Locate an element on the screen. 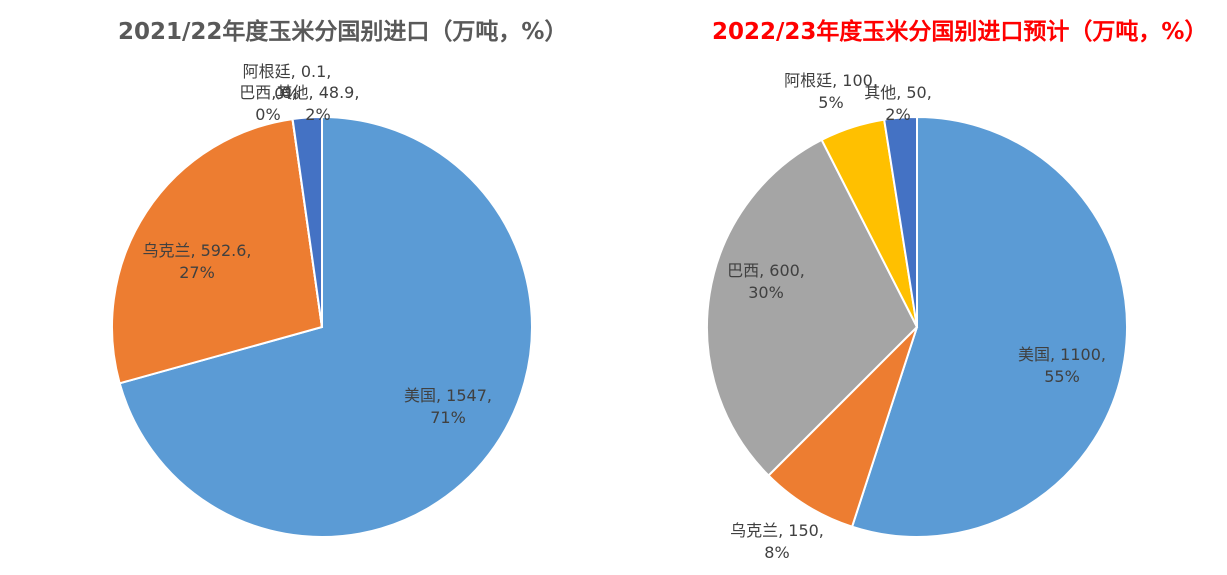  pie2-data-label-4: 其他, 50, 2% is located at coordinates (898, 103).